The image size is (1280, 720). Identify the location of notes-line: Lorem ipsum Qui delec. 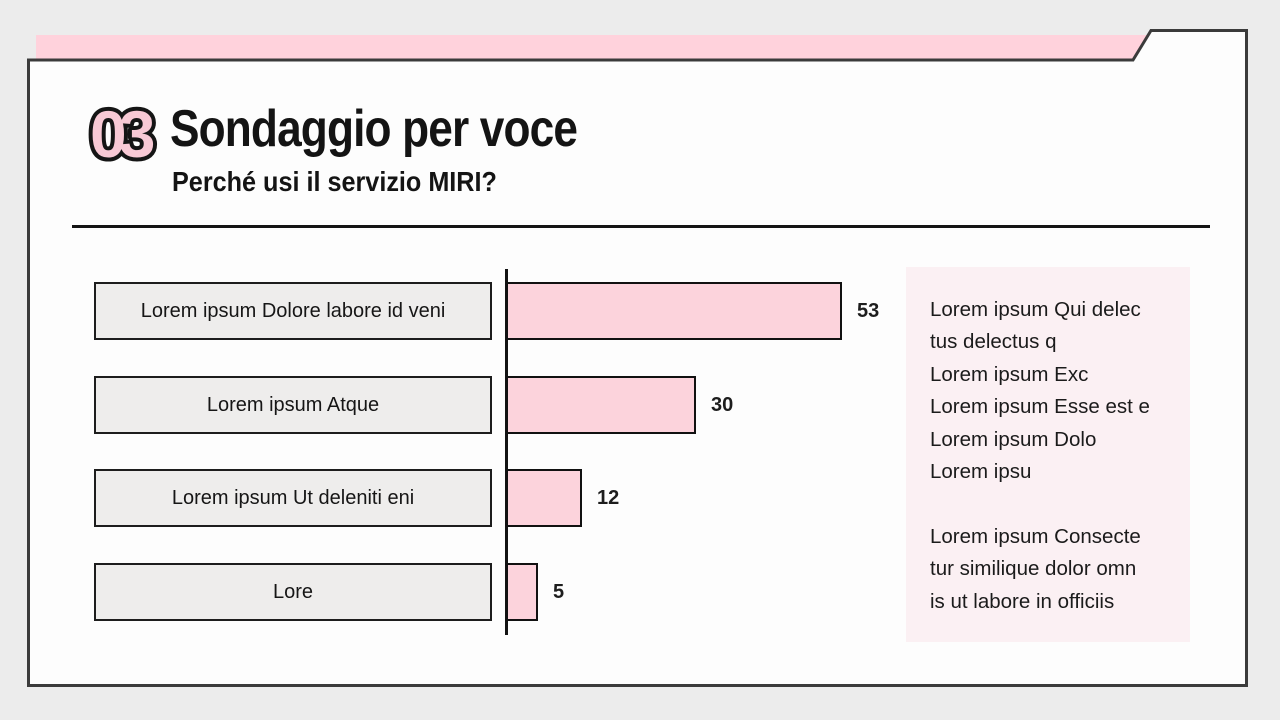
(1035, 309).